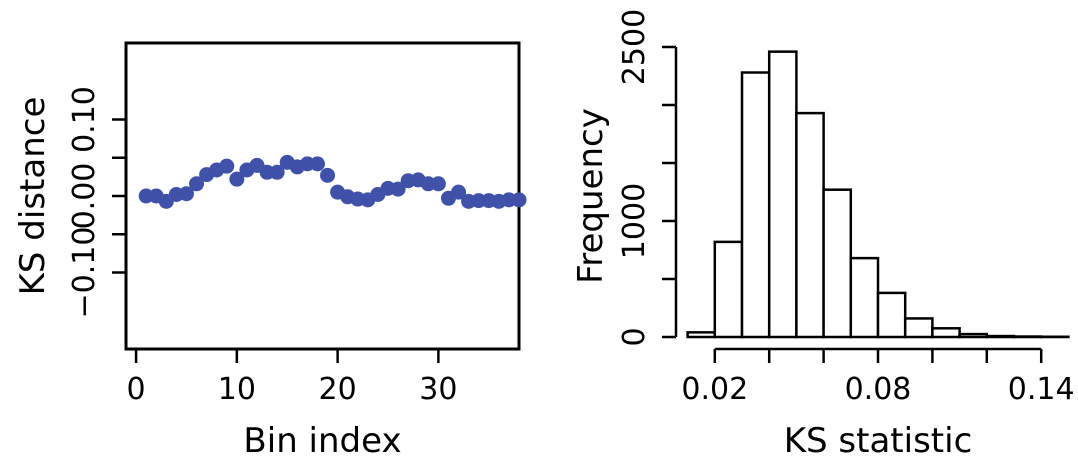 The height and width of the screenshot is (460, 1078). I want to click on scatter-x-tick-label: 20, so click(338, 389).